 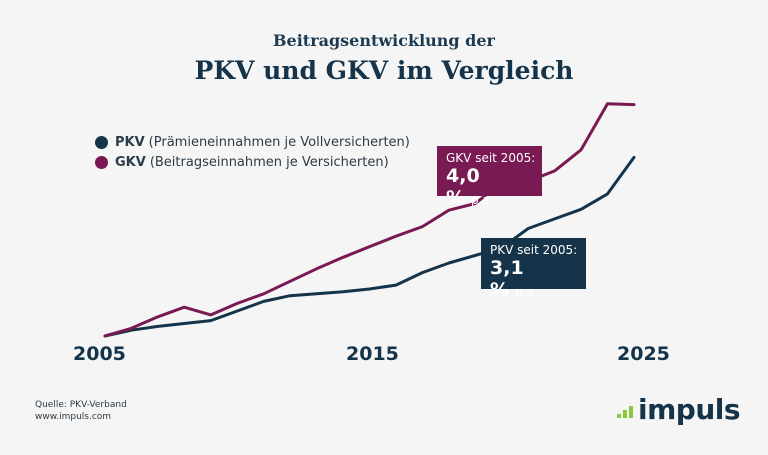 What do you see at coordinates (533, 269) in the screenshot?
I see `pkv-callout: PKV seit 2005: 3,1 % p.a.` at bounding box center [533, 269].